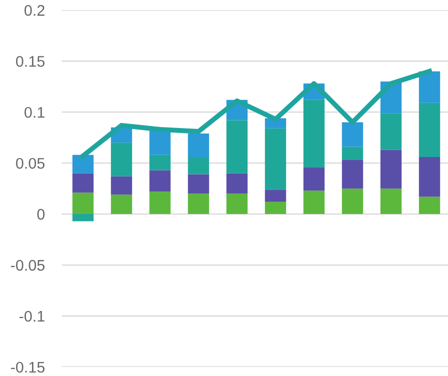 This screenshot has width=448, height=376. Describe the element at coordinates (34, 10) in the screenshot. I see `y-tick-label: 0.2` at that location.